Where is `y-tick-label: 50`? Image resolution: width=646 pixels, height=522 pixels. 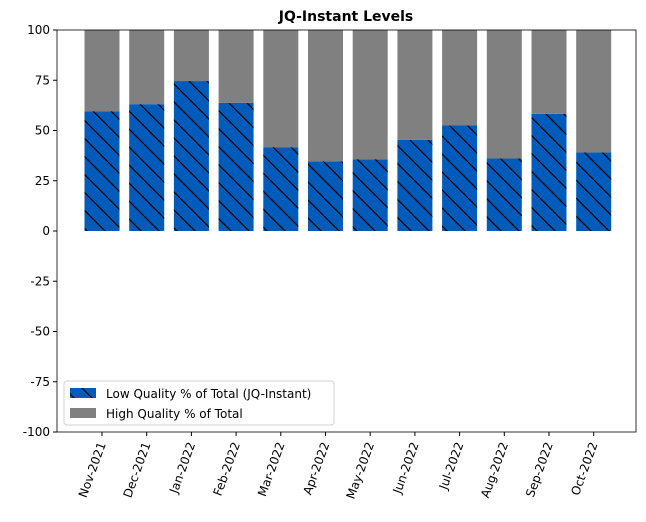
y-tick-label: 50 is located at coordinates (42, 131).